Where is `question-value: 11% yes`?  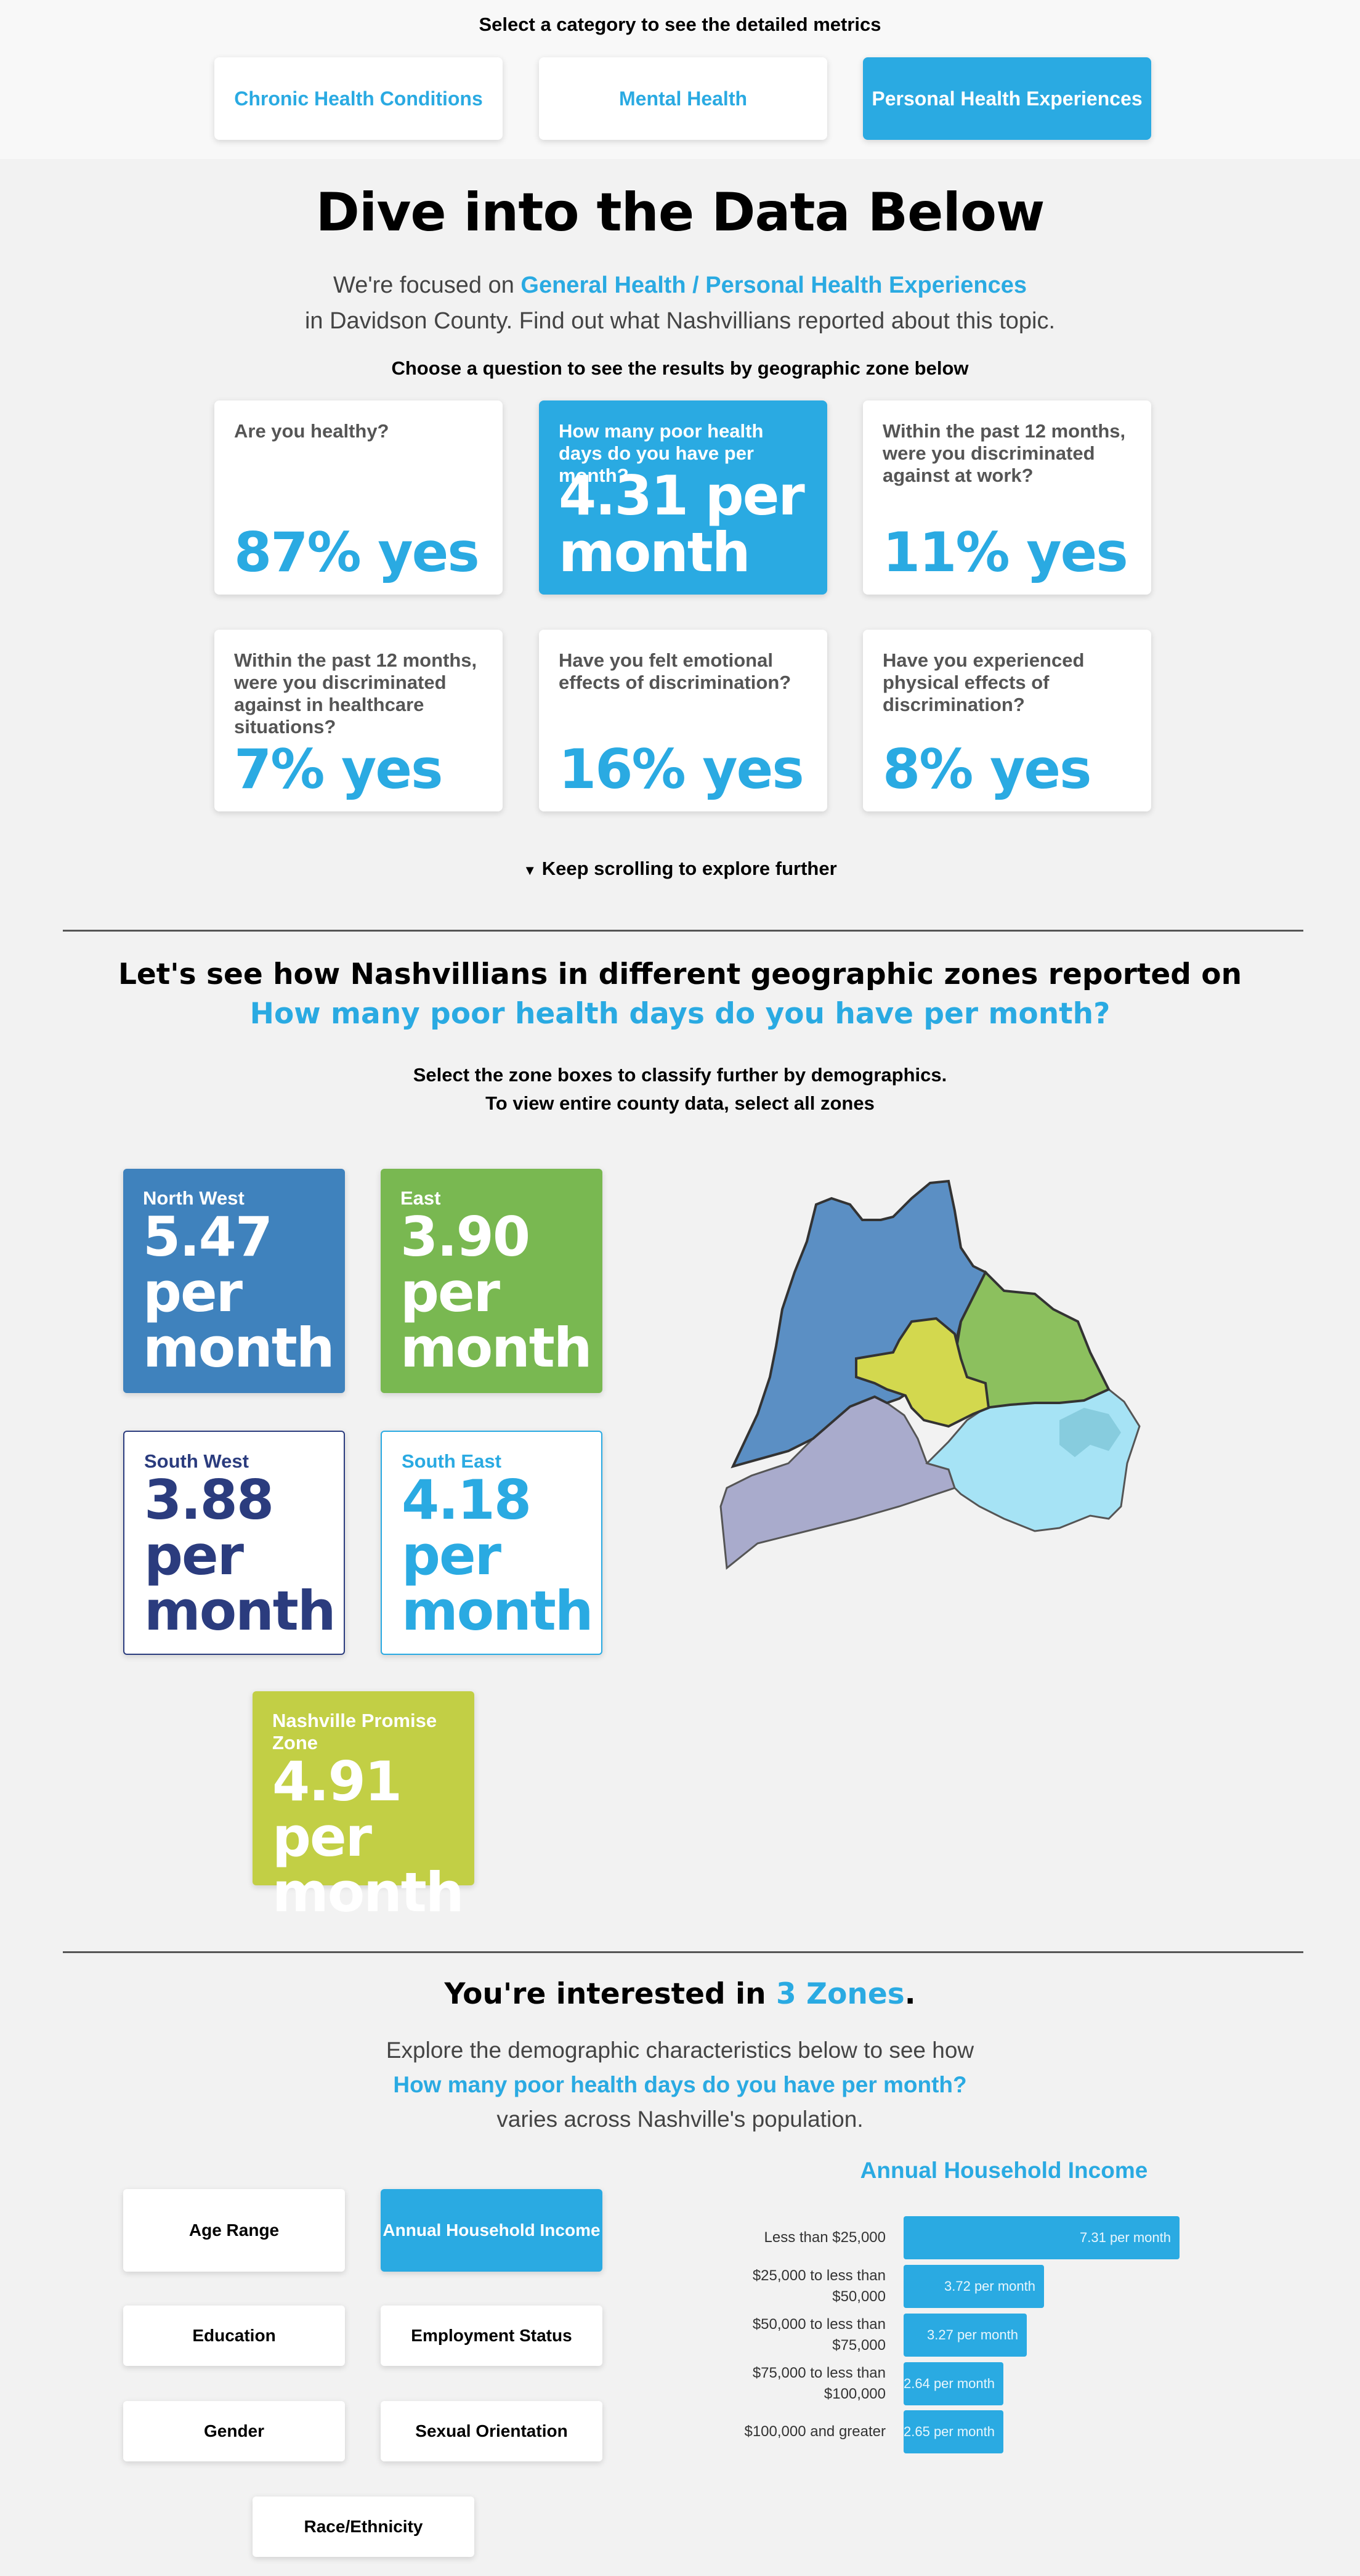
question-value: 11% yes is located at coordinates (1005, 552).